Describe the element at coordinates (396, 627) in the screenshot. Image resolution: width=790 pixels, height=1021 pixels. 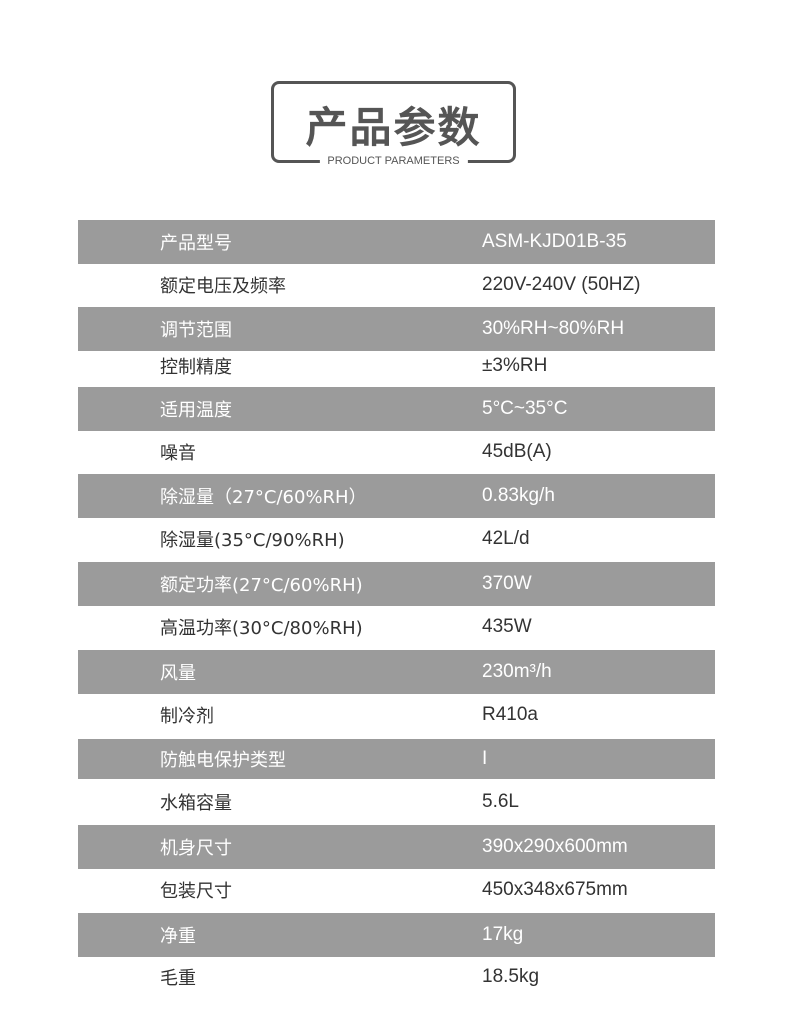
I see `table-row: 高温功率(30°C/80%RH) 435W` at that location.